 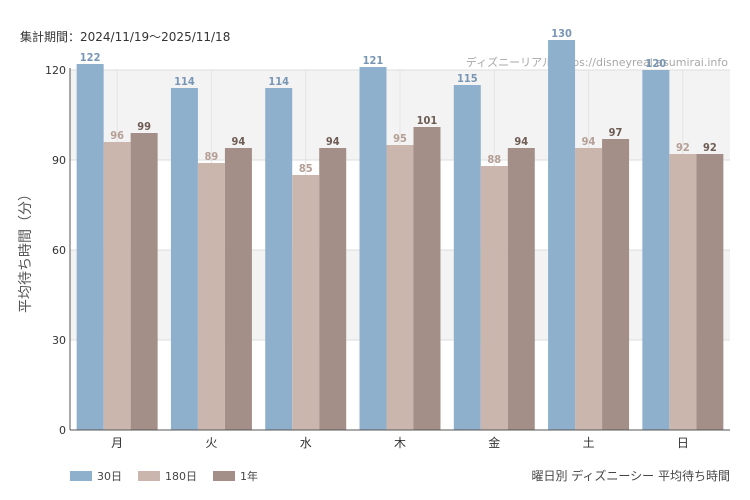 I want to click on bar-value-label: 89, so click(x=212, y=156).